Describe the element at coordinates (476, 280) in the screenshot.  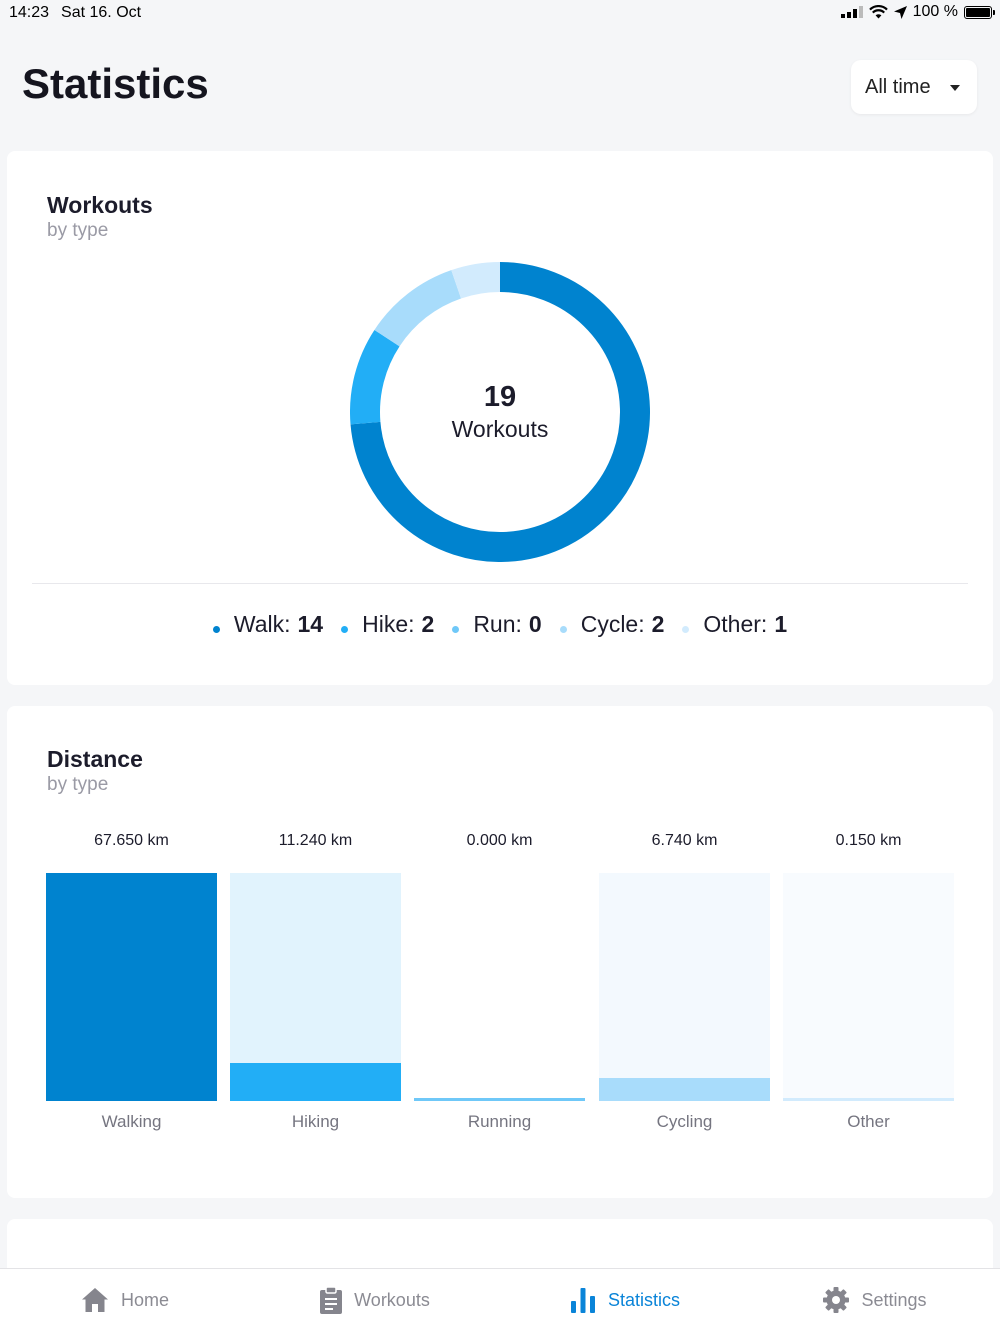
I see `donut-slice-other` at that location.